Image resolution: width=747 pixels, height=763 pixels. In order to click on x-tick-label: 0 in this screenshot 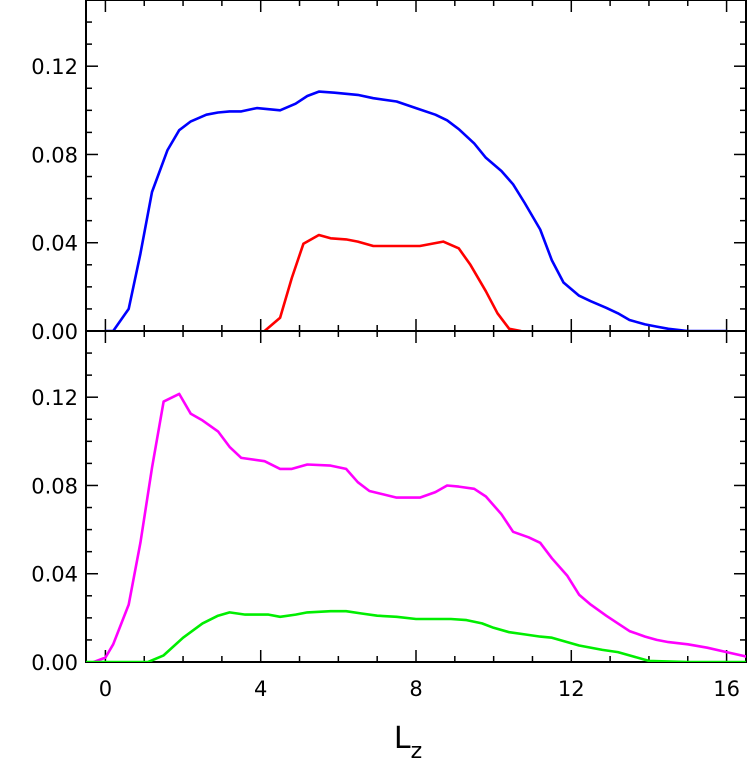, I will do `click(105, 689)`.